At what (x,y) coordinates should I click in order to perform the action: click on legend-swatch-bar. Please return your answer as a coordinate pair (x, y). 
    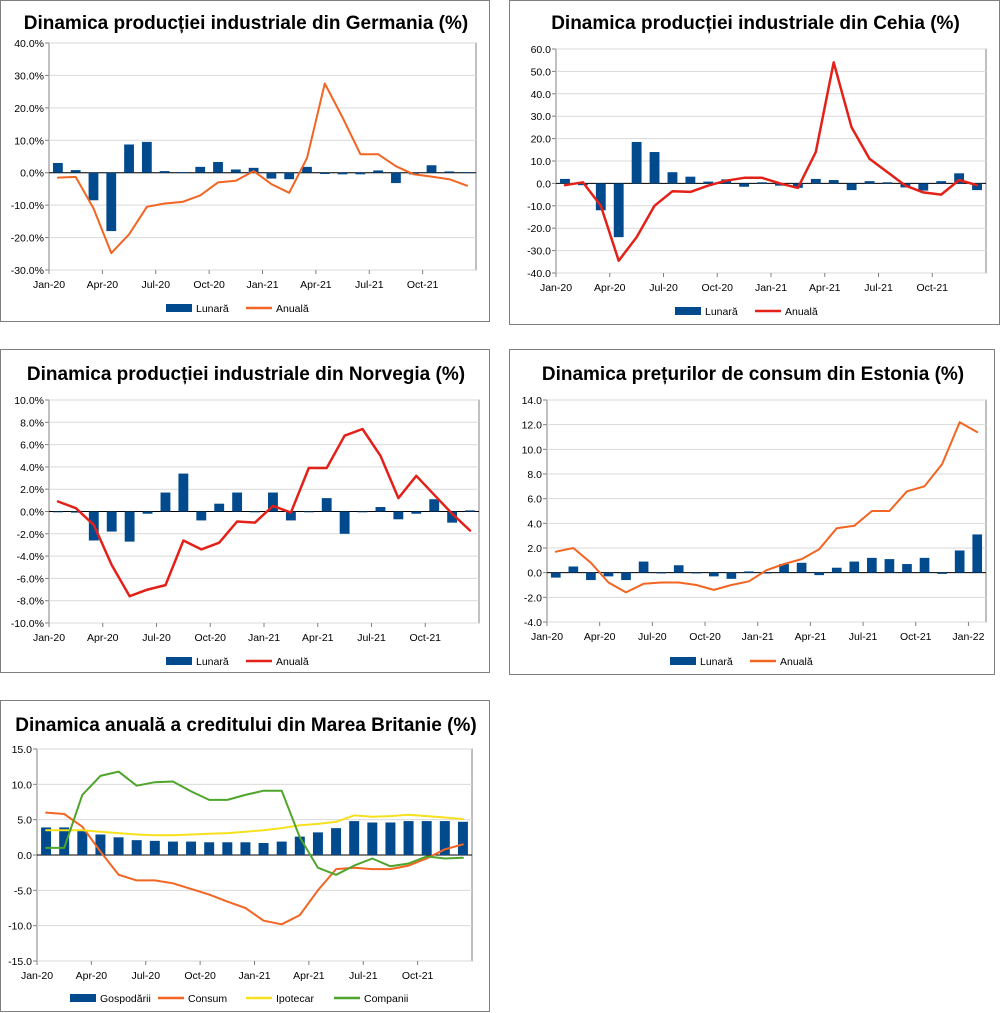
    Looking at the image, I should click on (179, 308).